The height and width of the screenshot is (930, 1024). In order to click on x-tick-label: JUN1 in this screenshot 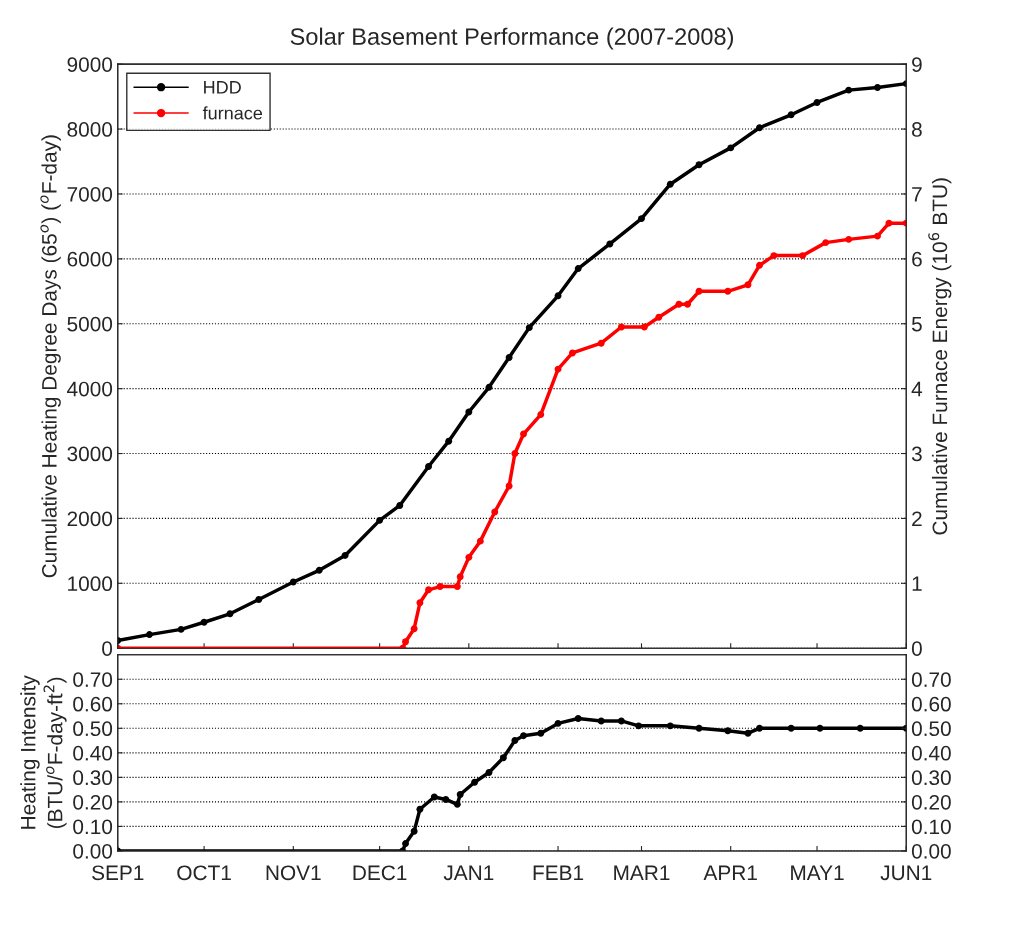, I will do `click(906, 873)`.